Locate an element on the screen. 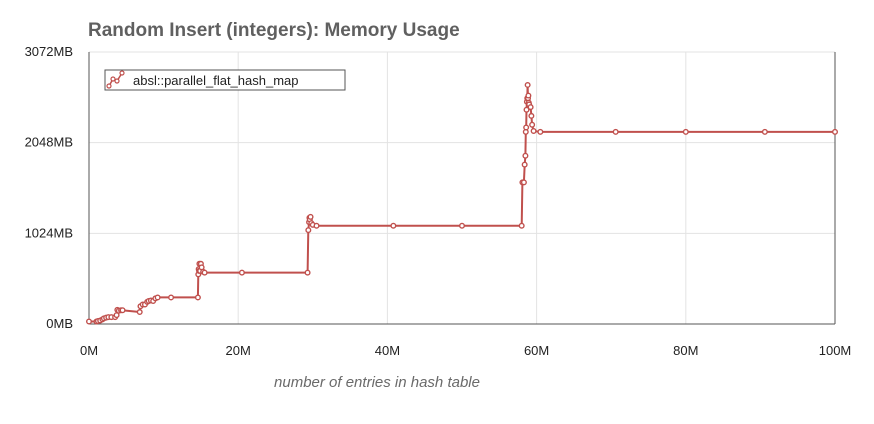  legend: absl::parallel_flat_hash_map is located at coordinates (225, 80).